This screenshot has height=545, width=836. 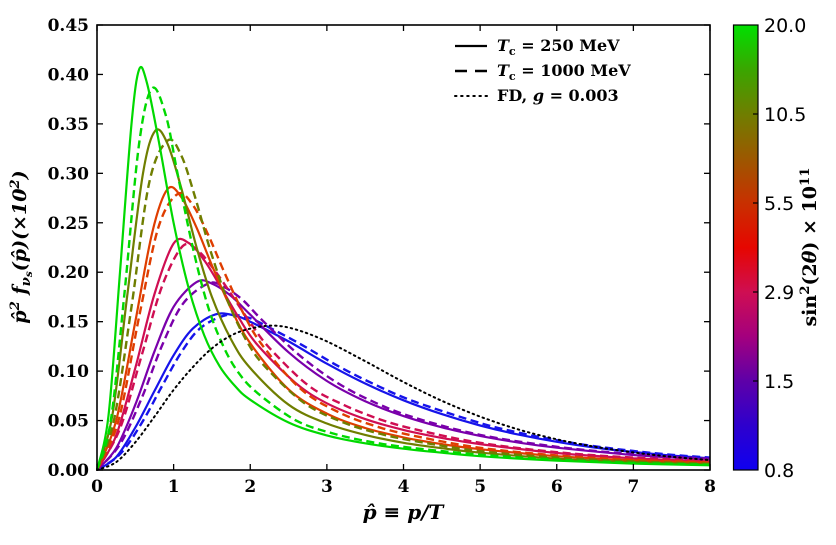 I want to click on x-tick-label: 8, so click(x=710, y=487).